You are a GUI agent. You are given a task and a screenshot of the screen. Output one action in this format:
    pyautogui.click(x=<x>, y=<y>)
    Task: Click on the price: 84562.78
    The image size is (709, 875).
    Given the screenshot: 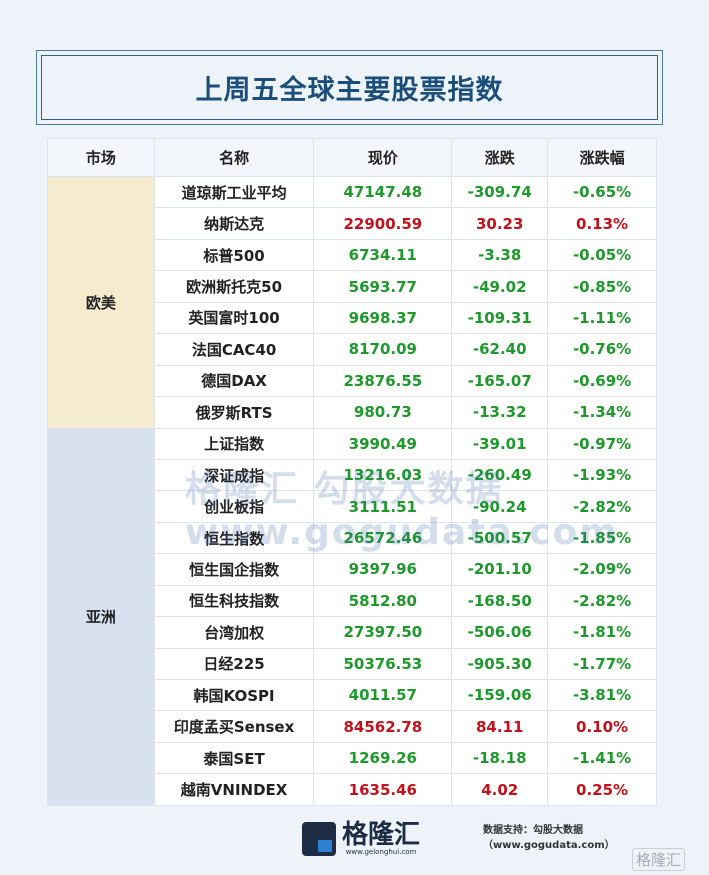 What is the action you would take?
    pyautogui.click(x=383, y=726)
    